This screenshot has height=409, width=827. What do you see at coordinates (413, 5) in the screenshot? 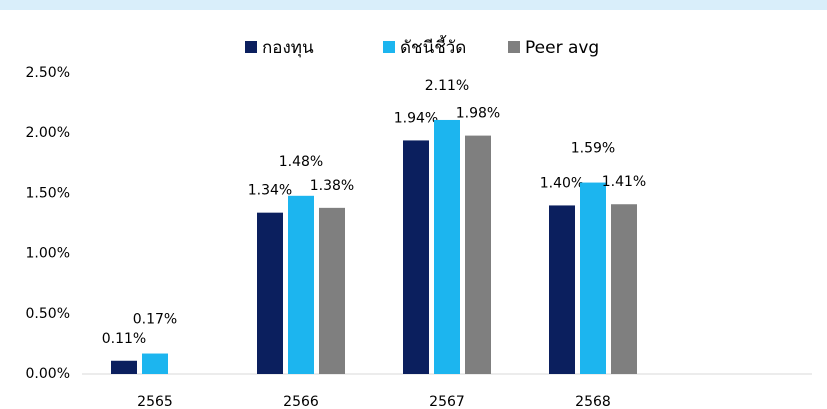
I see `header-band` at bounding box center [413, 5].